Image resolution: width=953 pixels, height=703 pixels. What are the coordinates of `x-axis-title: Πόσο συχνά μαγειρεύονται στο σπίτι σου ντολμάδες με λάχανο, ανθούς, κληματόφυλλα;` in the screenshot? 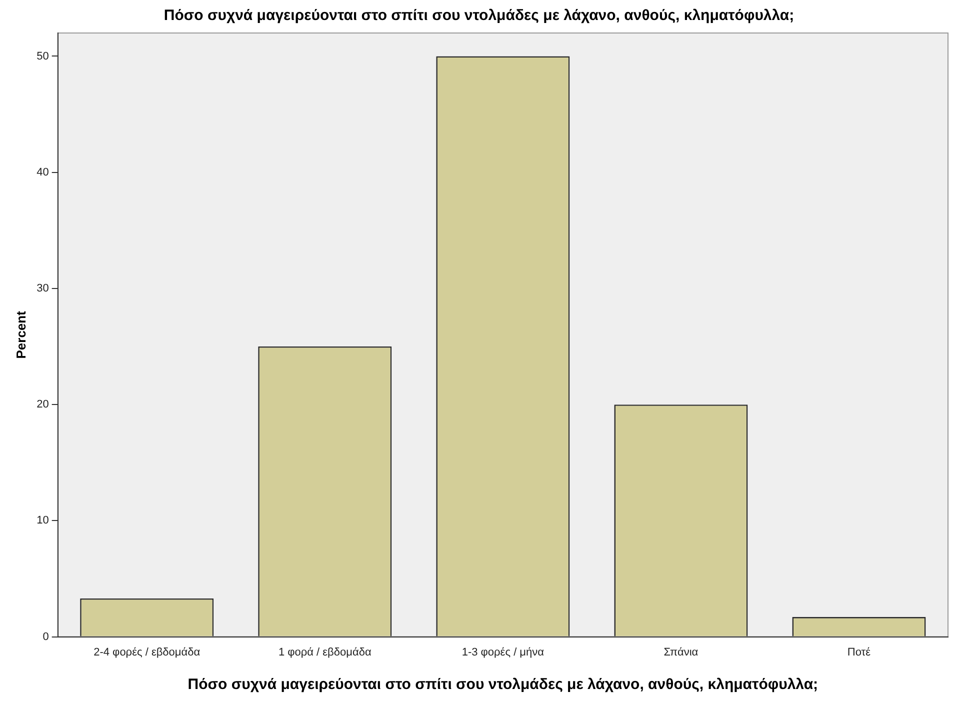 It's located at (503, 685).